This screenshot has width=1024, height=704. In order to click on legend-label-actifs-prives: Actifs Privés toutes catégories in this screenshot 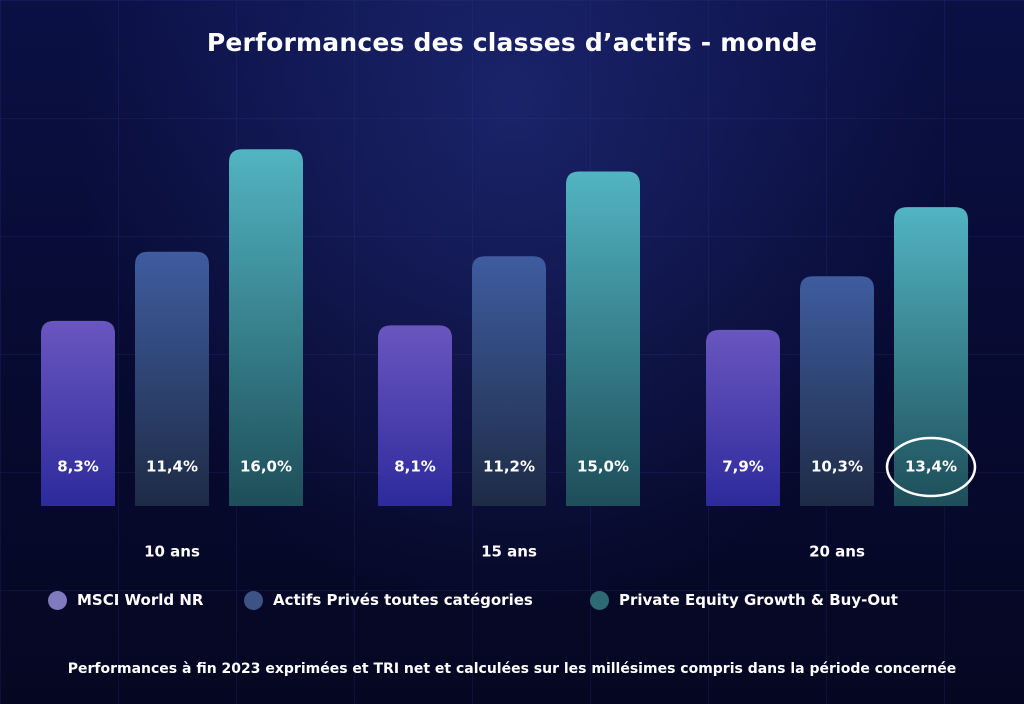, I will do `click(403, 600)`.